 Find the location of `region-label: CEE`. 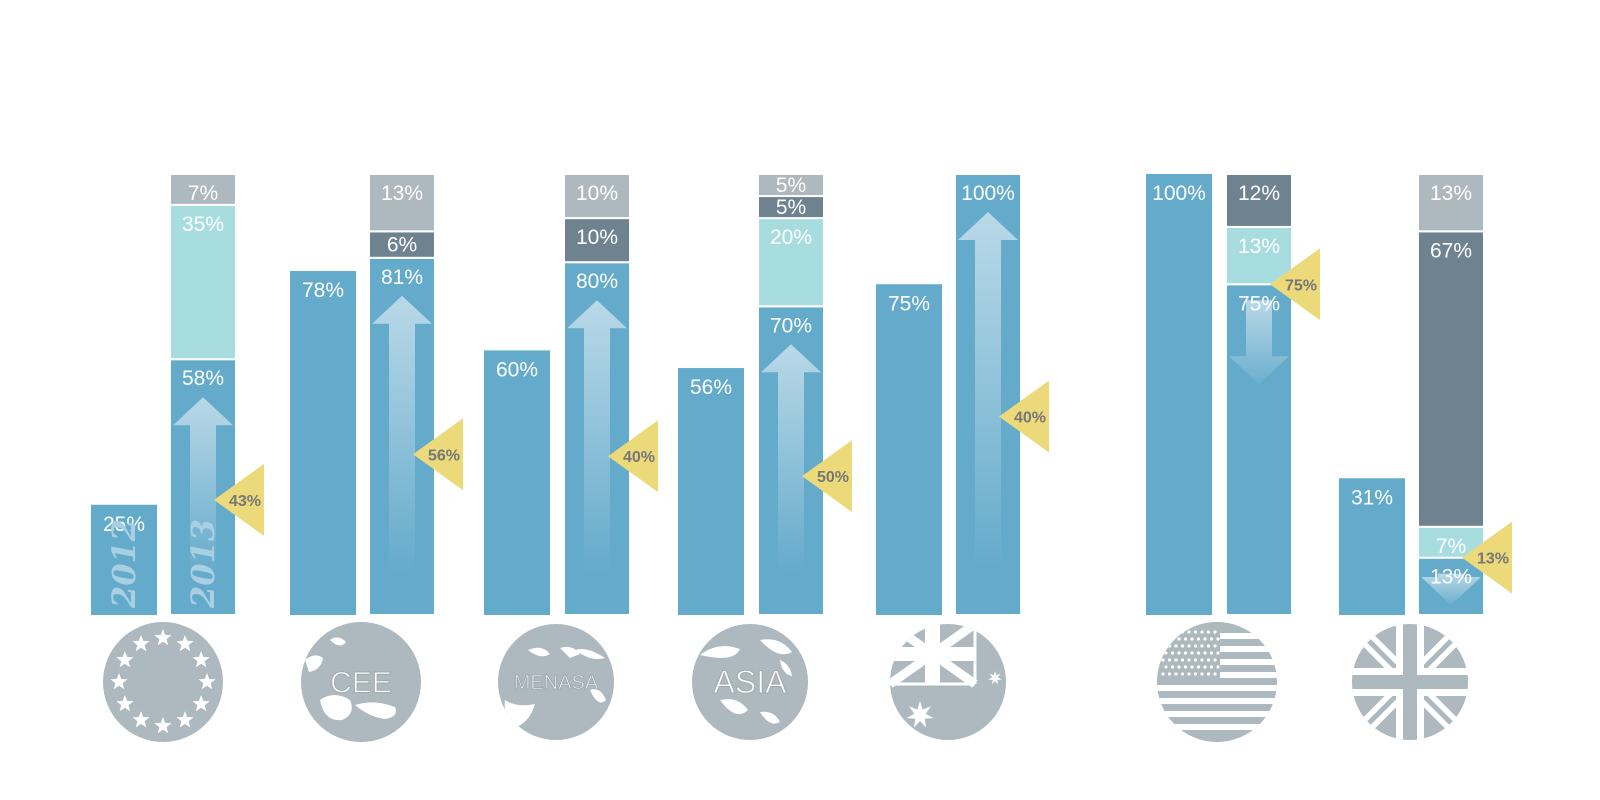

region-label: CEE is located at coordinates (361, 683).